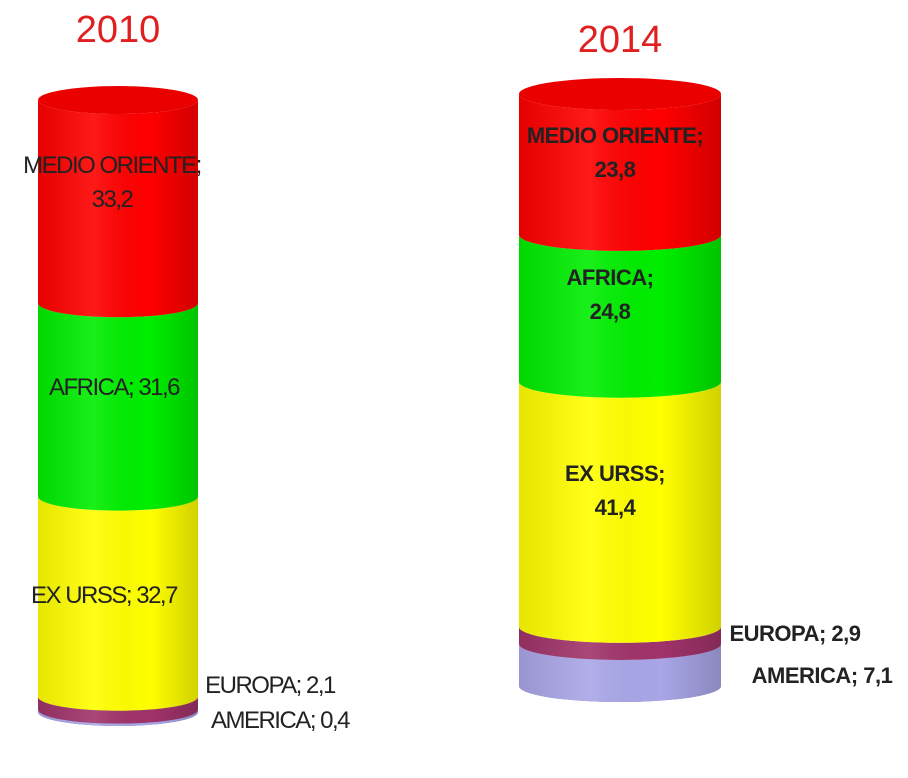  Describe the element at coordinates (794, 633) in the screenshot. I see `data-label-europa: EUROPA; 2,9` at that location.